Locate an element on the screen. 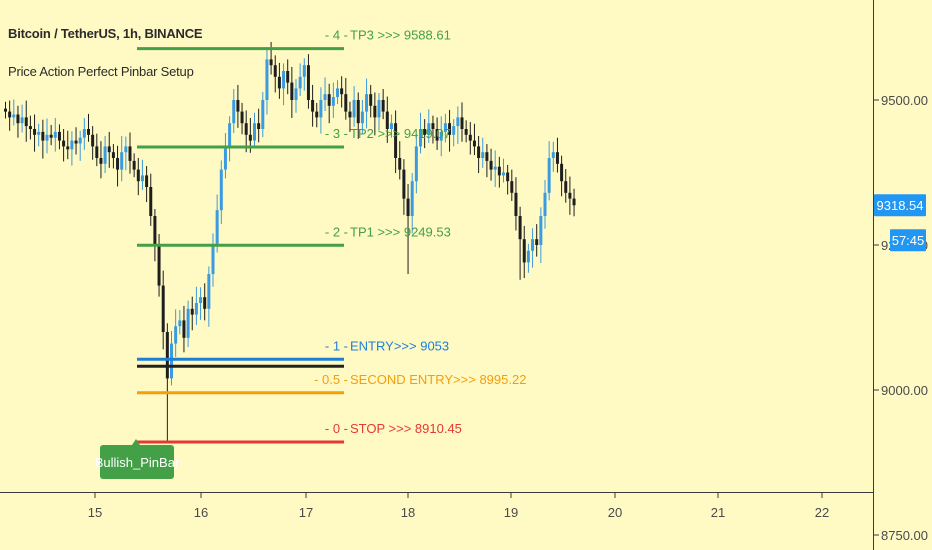 Image resolution: width=932 pixels, height=550 pixels. time-tick-label: 17 is located at coordinates (306, 512).